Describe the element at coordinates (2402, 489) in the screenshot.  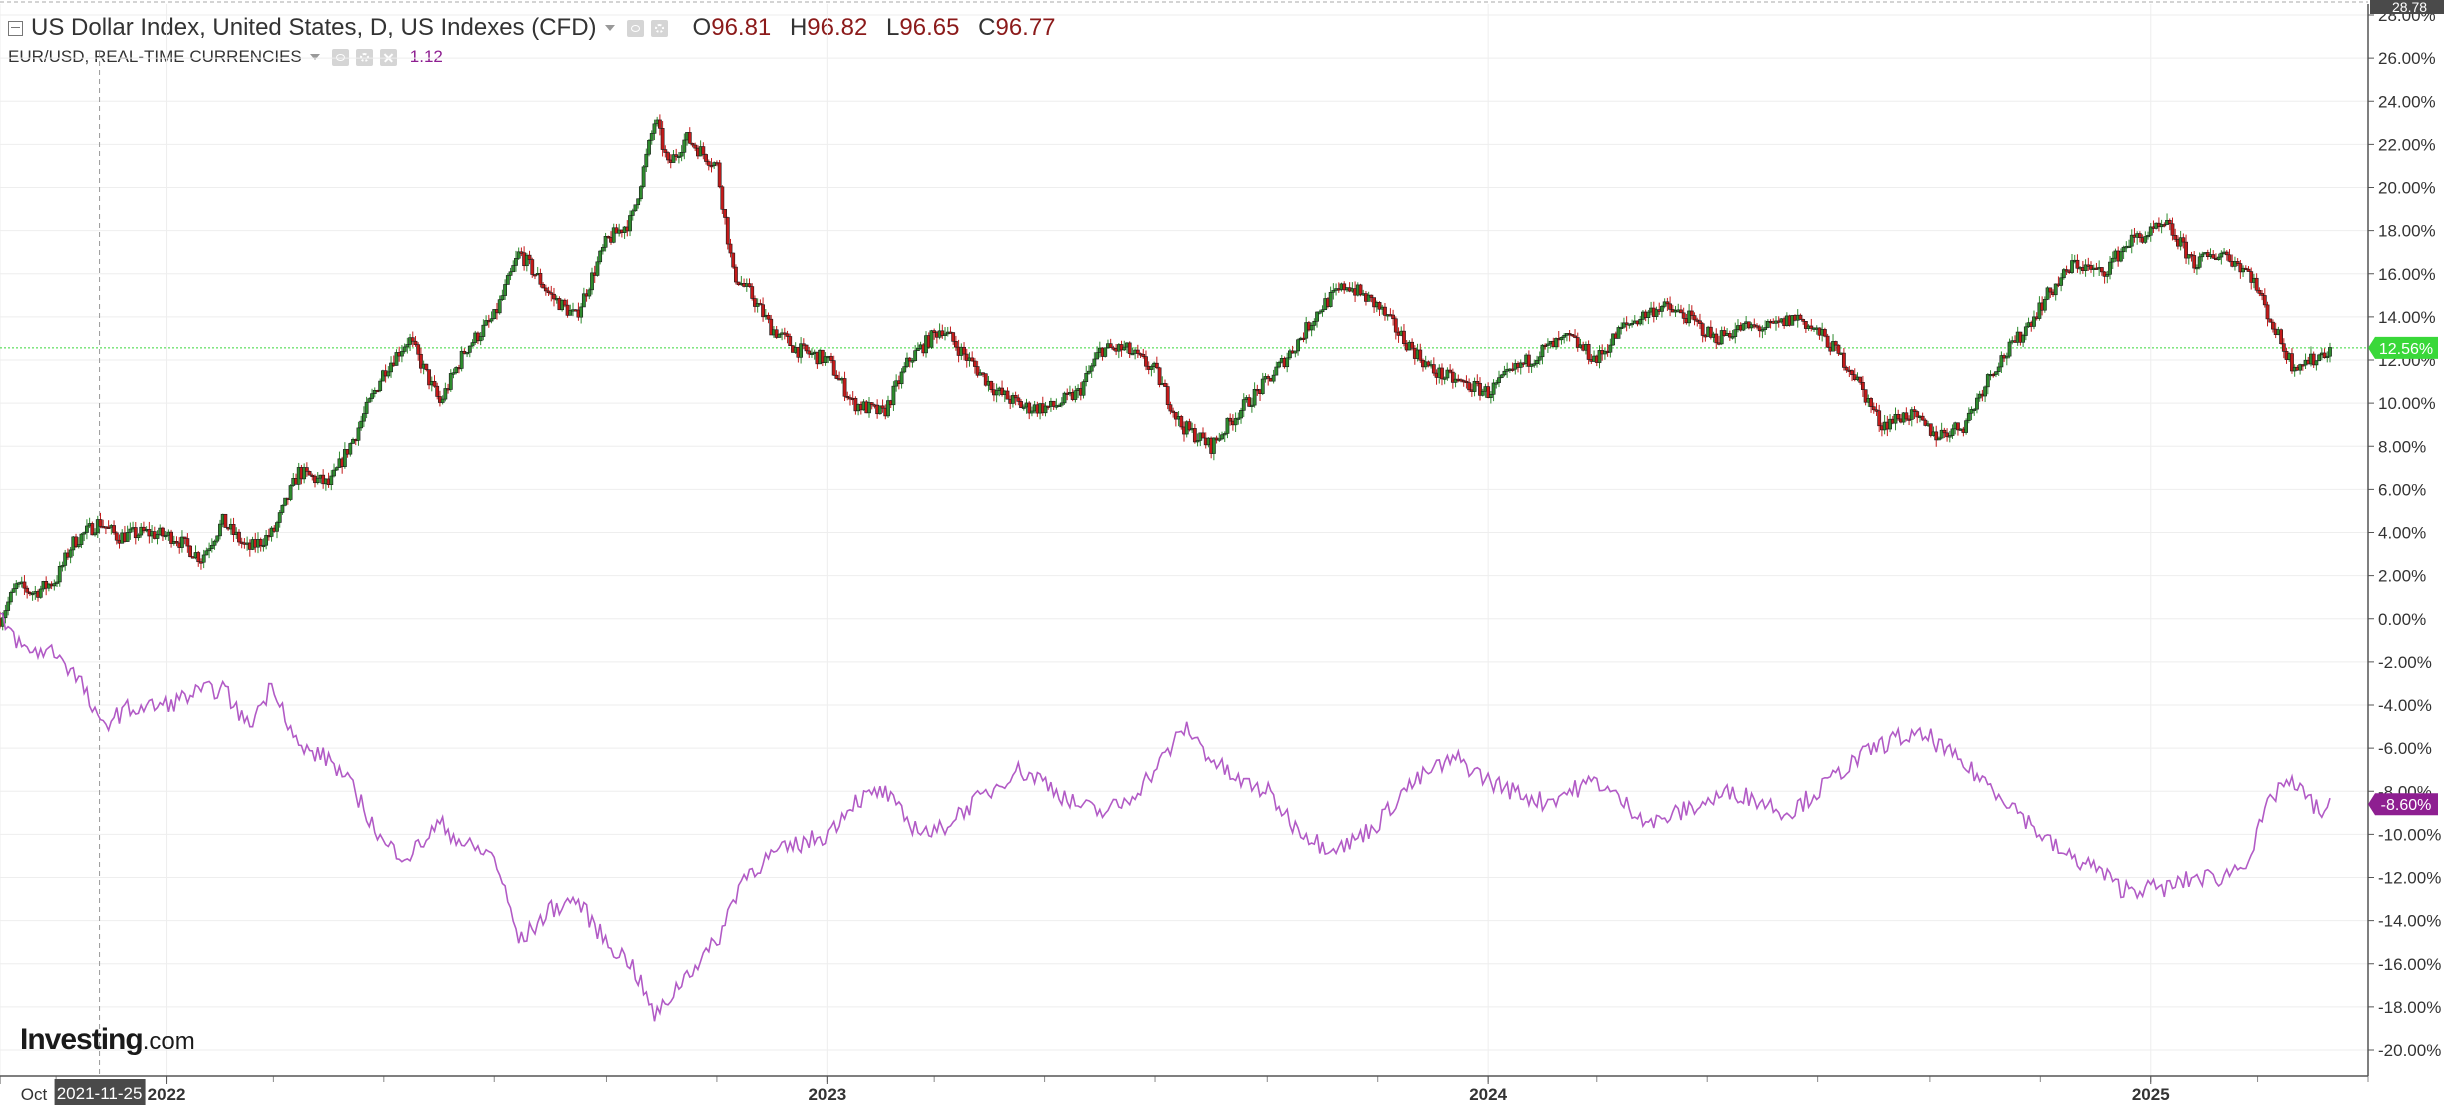
I see `y-axis-tick-label: 6.00%` at that location.